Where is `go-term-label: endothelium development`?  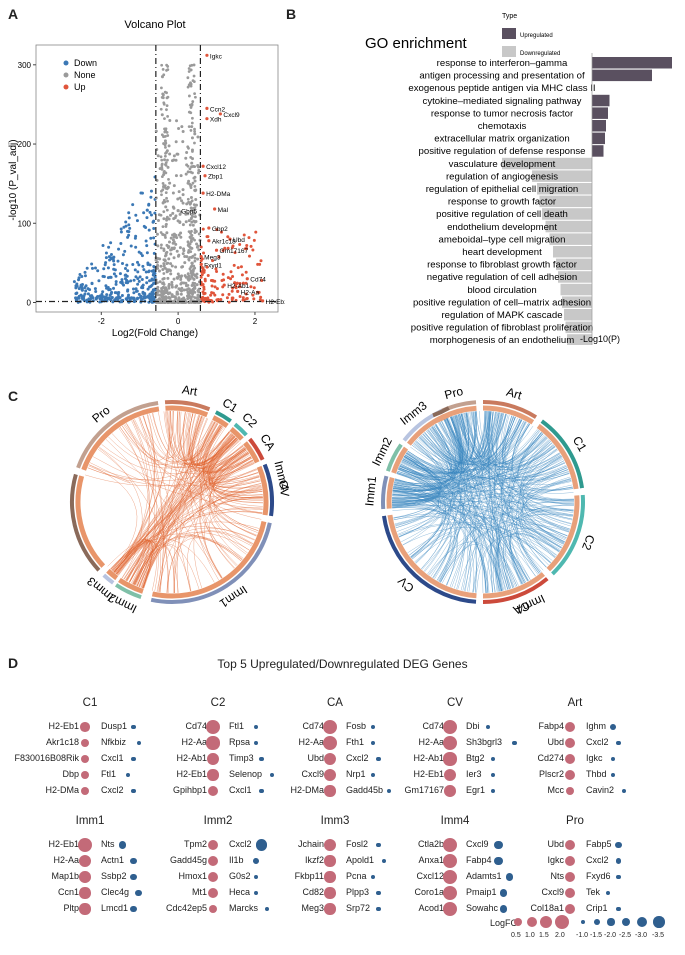
go-term-label: endothelium development is located at coordinates (502, 227).